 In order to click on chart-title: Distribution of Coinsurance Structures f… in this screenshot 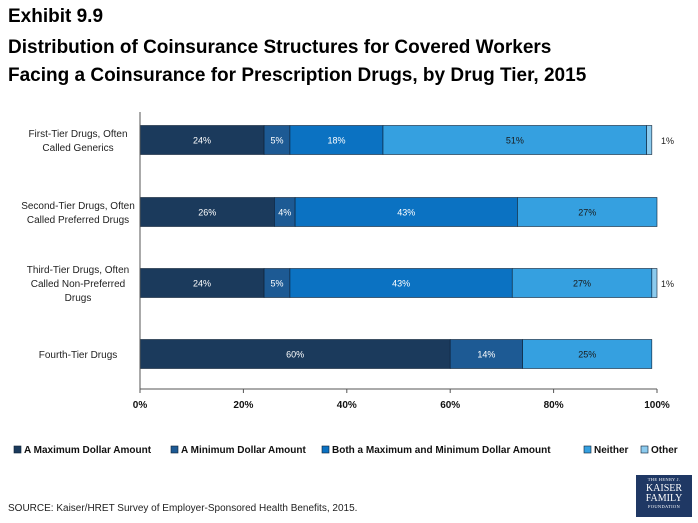, I will do `click(348, 62)`.